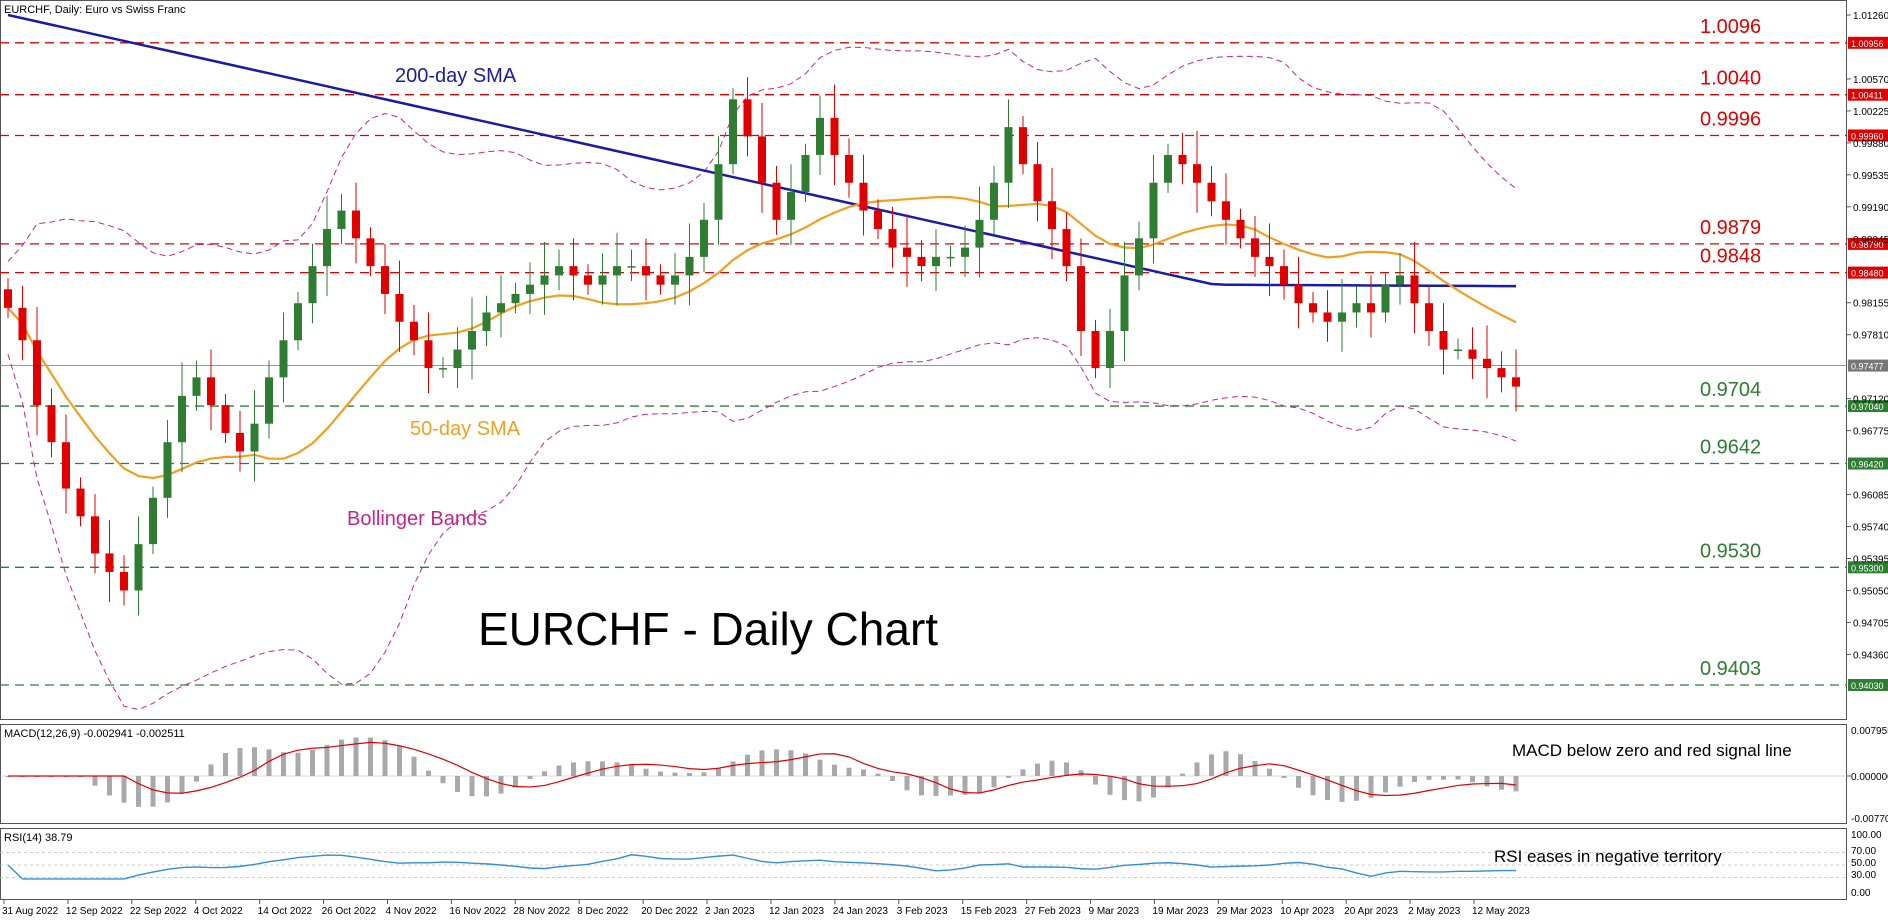  I want to click on date-tick-label: 3 Feb 2023, so click(922, 911).